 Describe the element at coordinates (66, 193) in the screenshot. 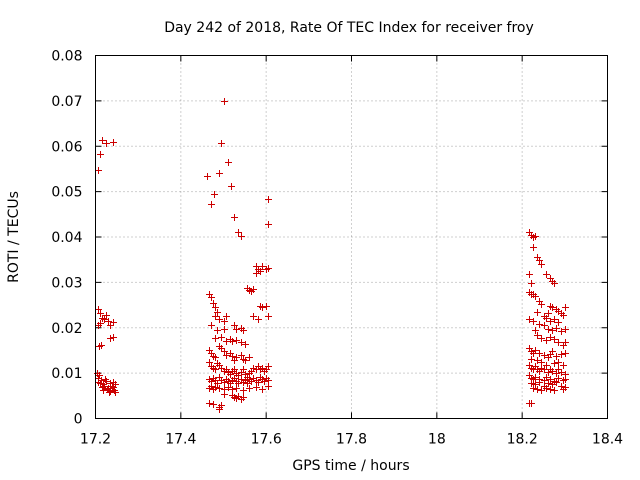

I see `y-tick-label: 0.05` at that location.